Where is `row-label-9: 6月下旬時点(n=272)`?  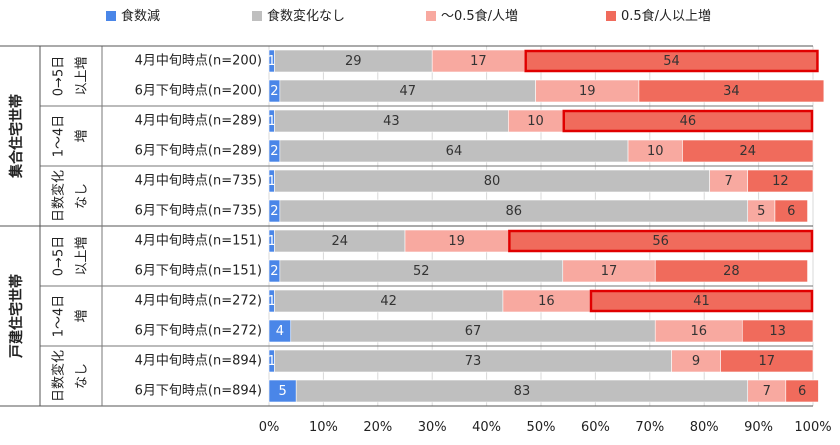 row-label-9: 6月下旬時点(n=272) is located at coordinates (198, 331).